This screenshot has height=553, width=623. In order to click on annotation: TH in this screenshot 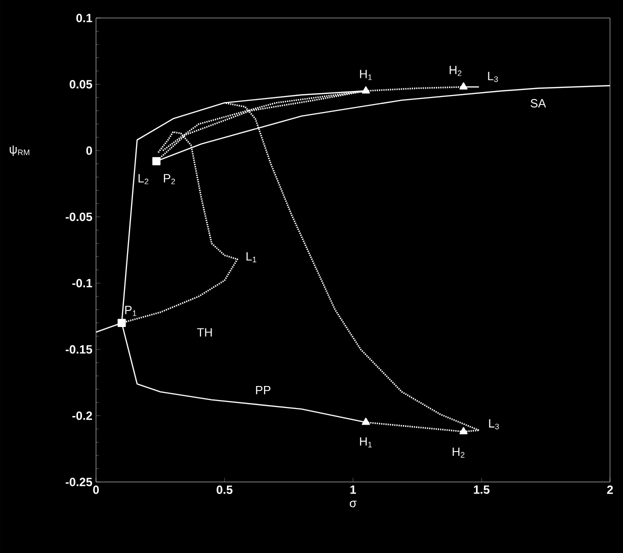, I will do `click(204, 332)`.